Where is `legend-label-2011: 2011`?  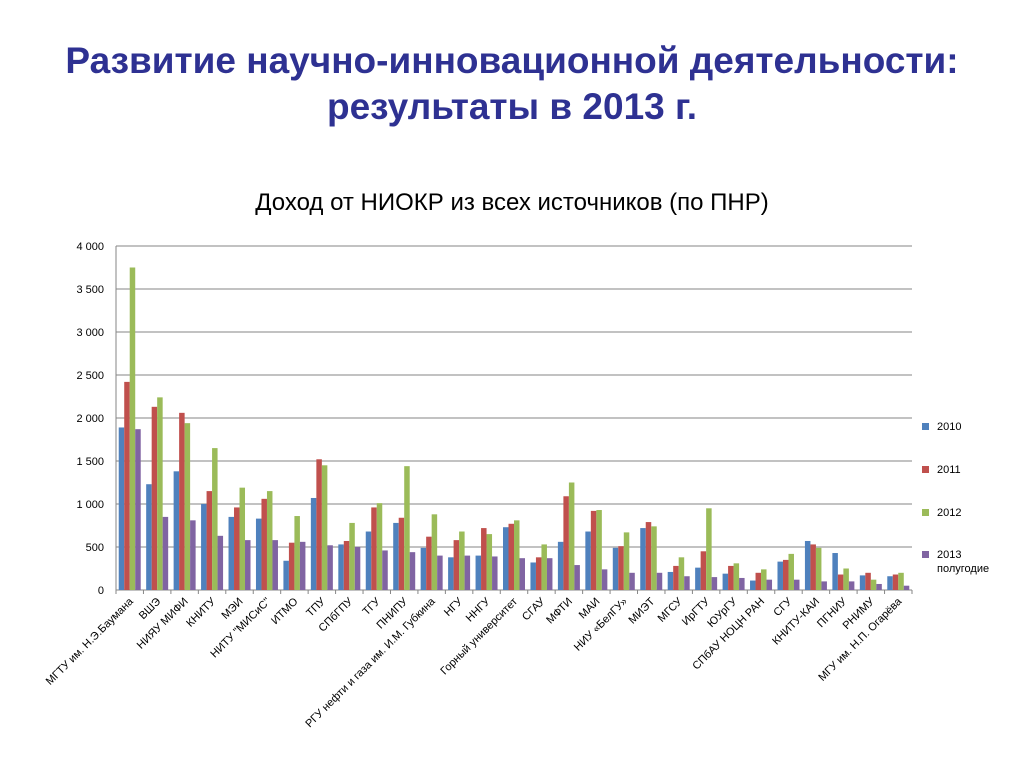 legend-label-2011: 2011 is located at coordinates (949, 470).